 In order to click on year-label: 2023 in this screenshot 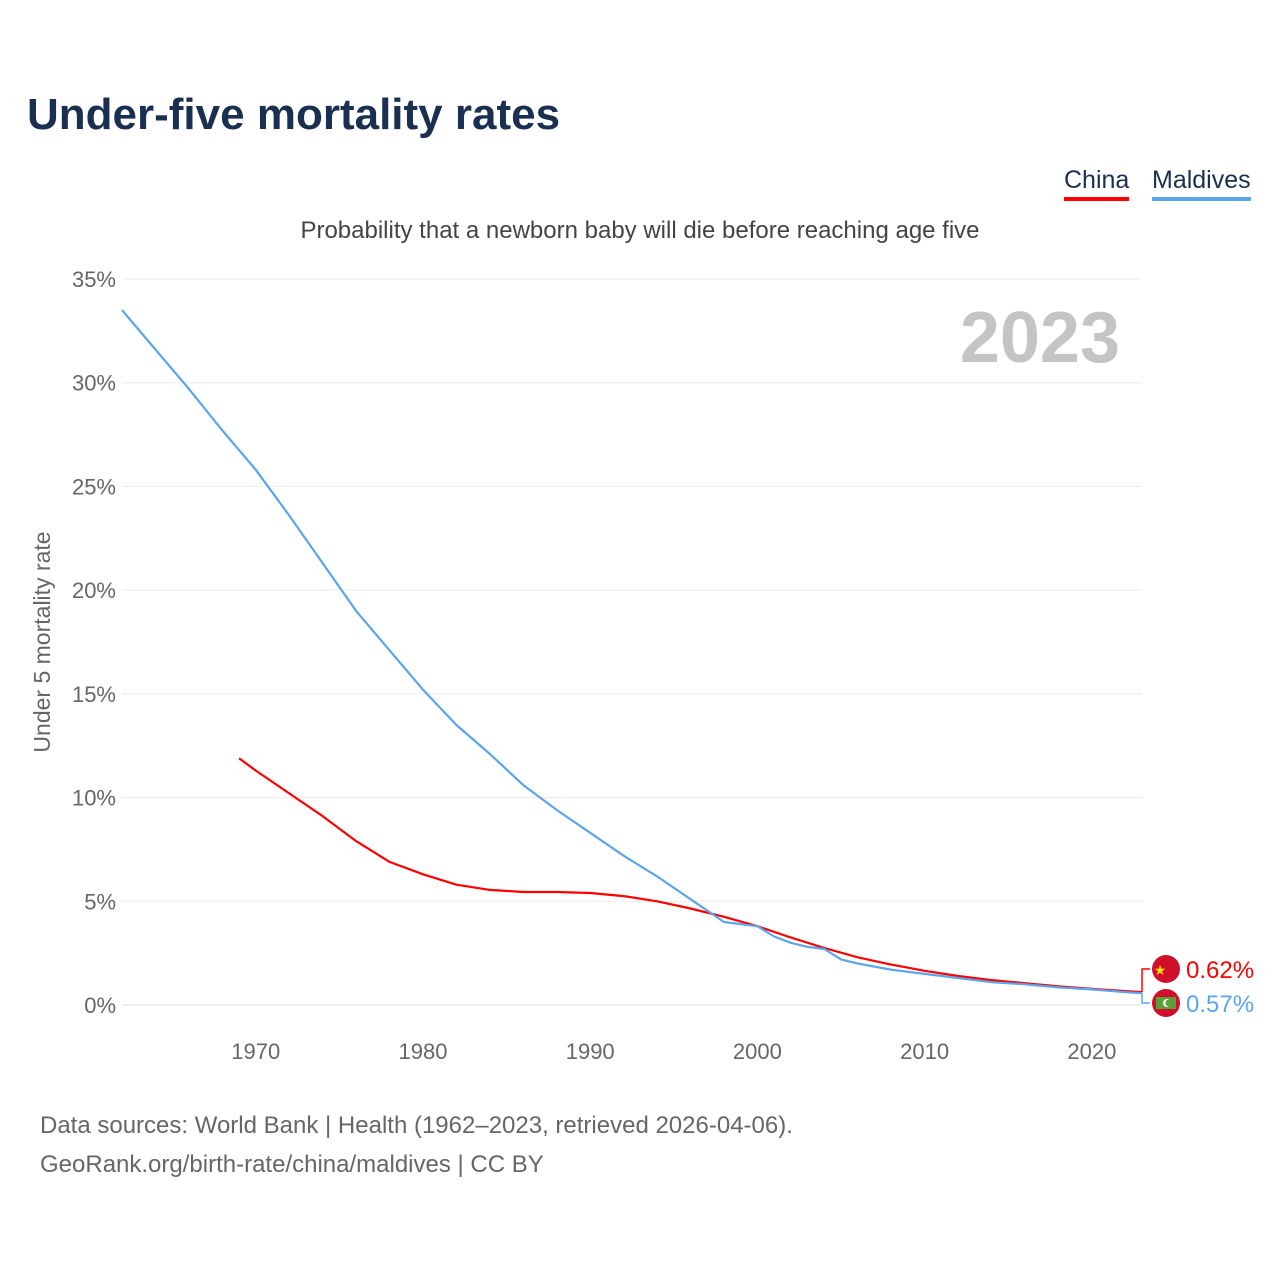, I will do `click(1040, 338)`.